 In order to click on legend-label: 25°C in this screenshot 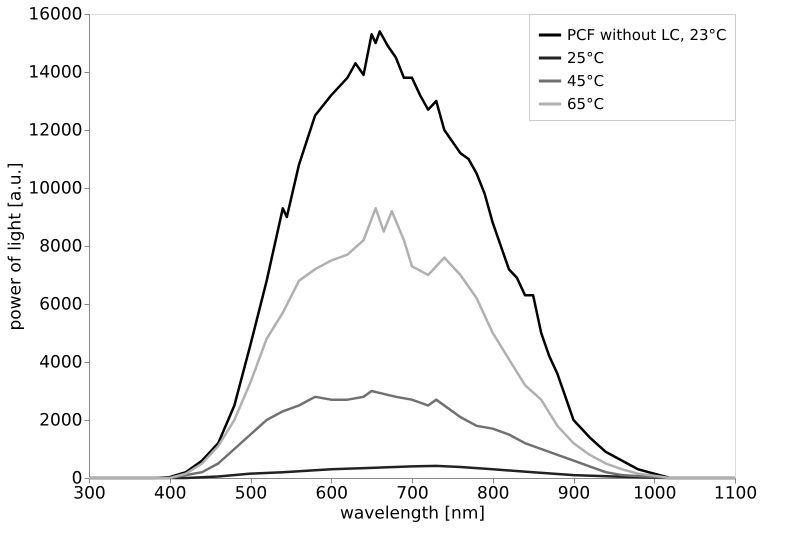, I will do `click(585, 58)`.